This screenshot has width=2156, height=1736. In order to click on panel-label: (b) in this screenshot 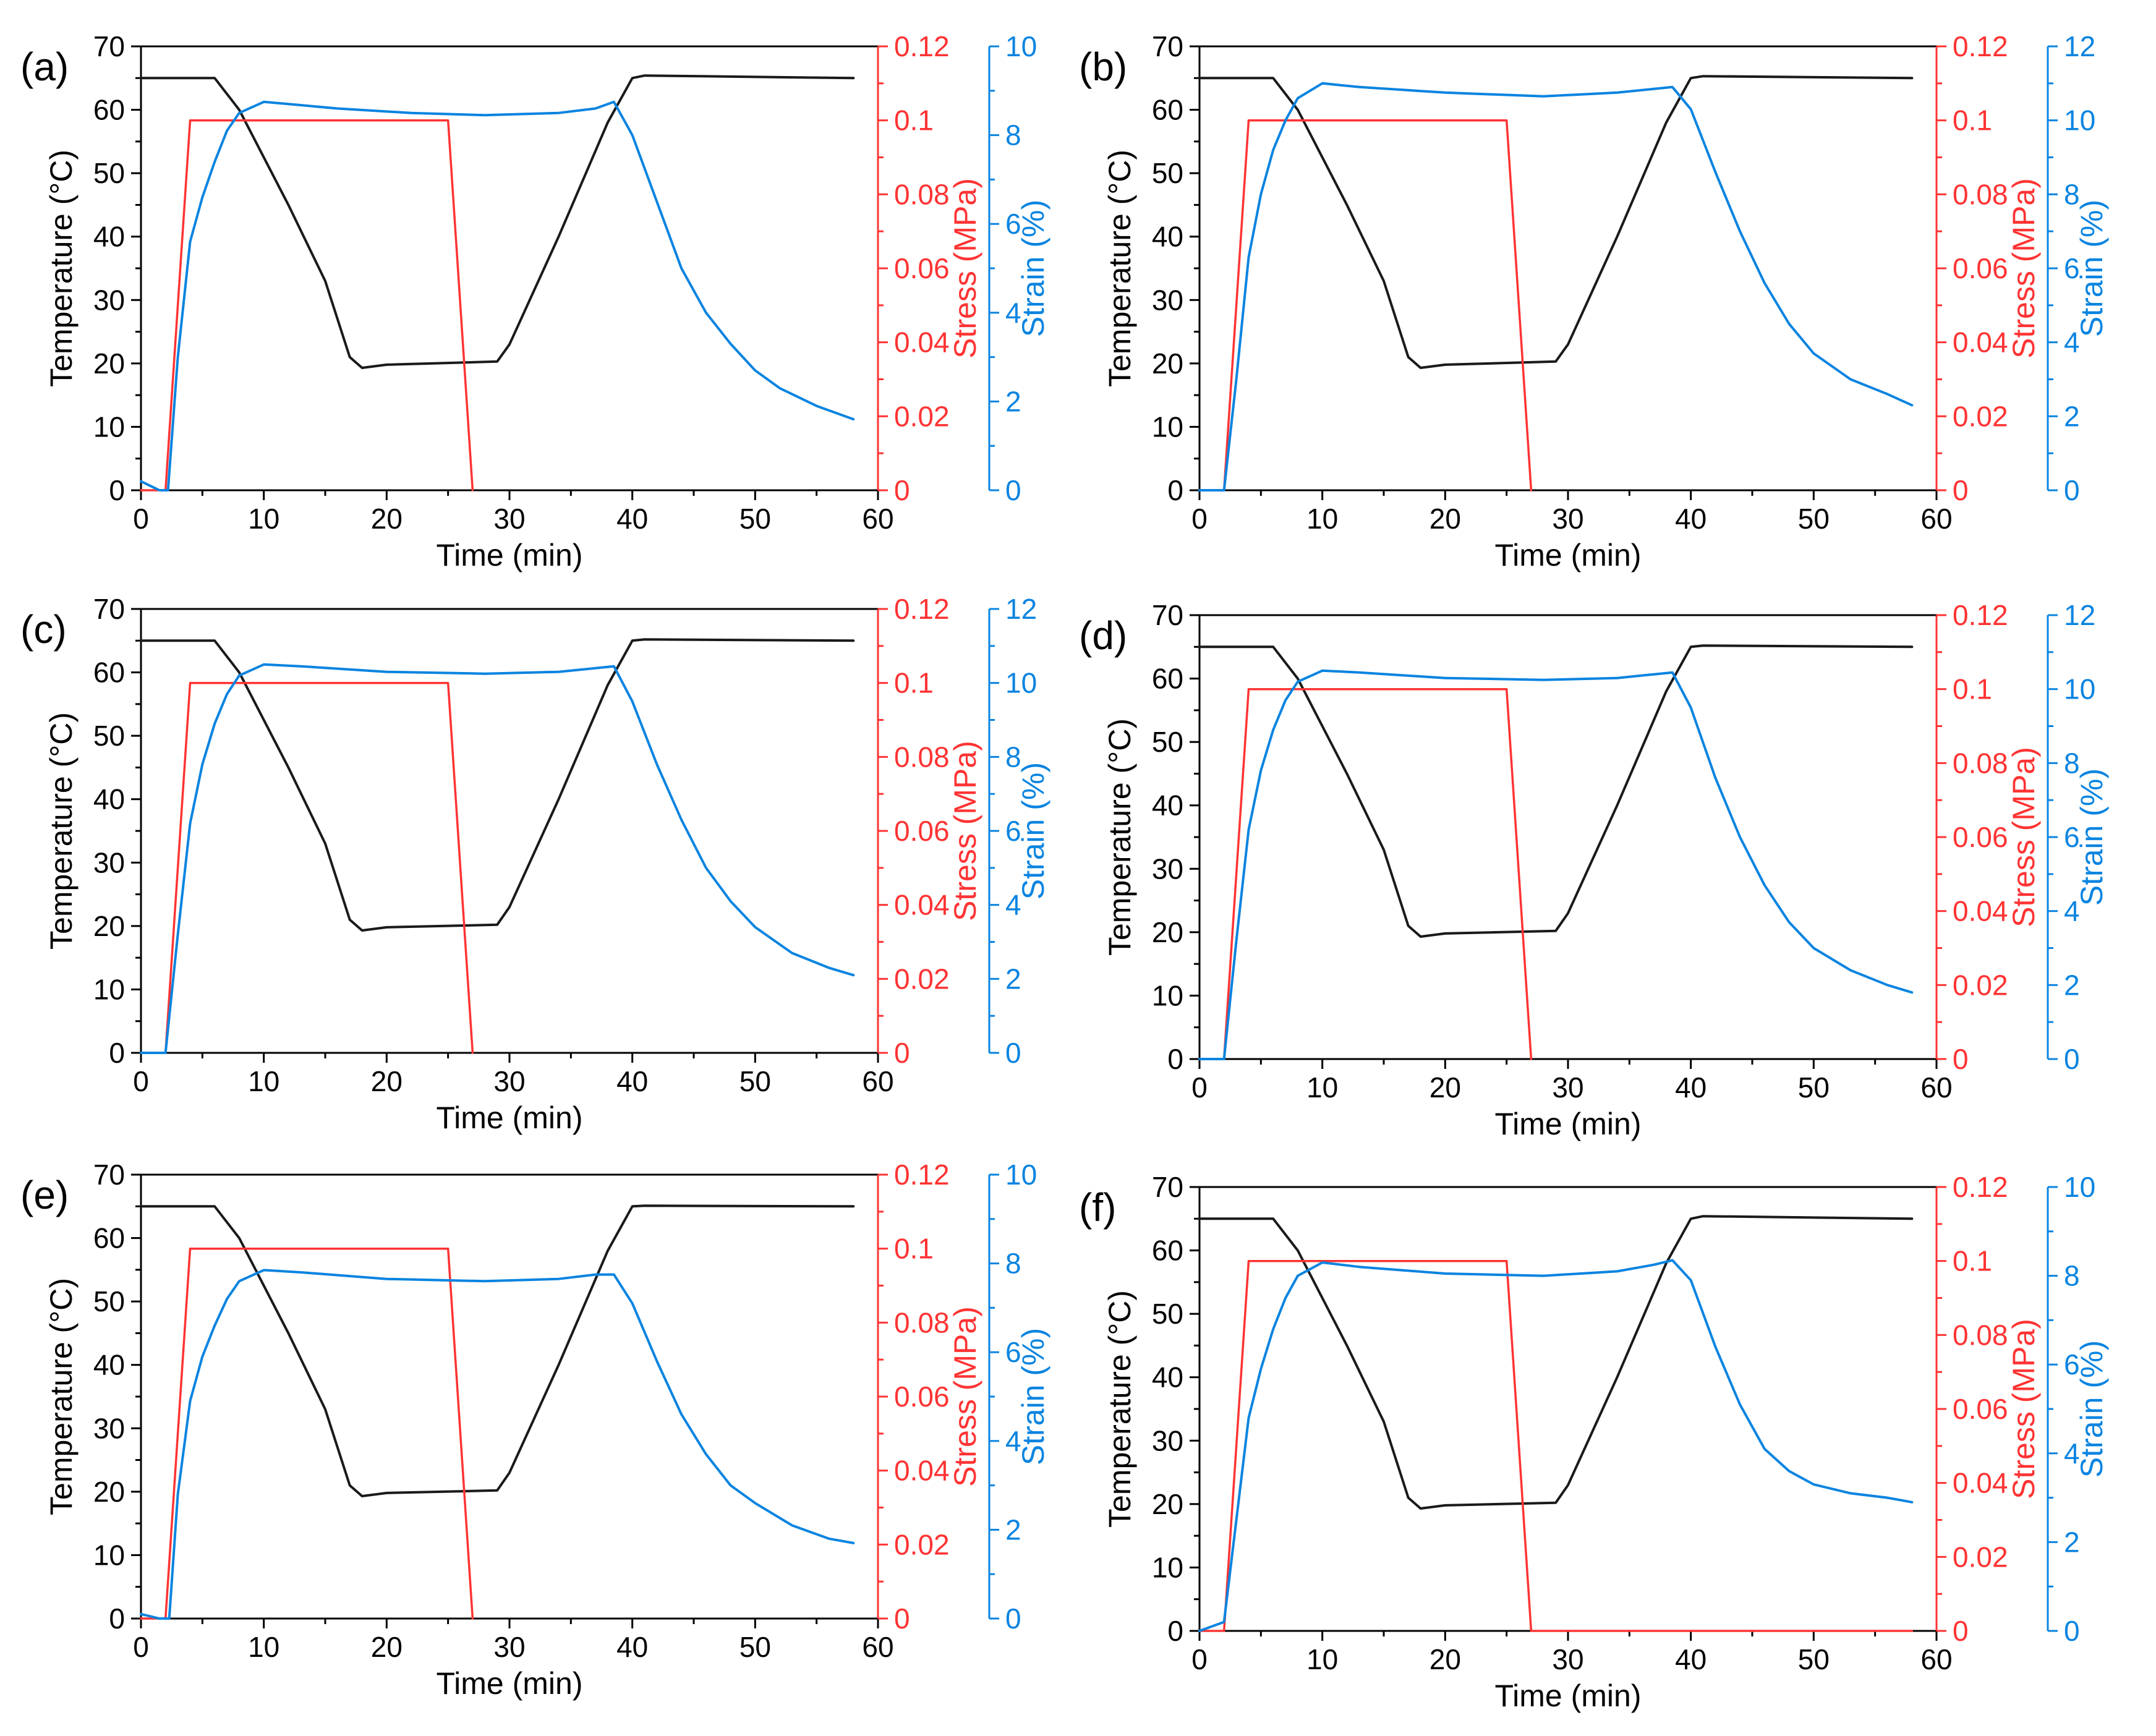, I will do `click(1103, 67)`.